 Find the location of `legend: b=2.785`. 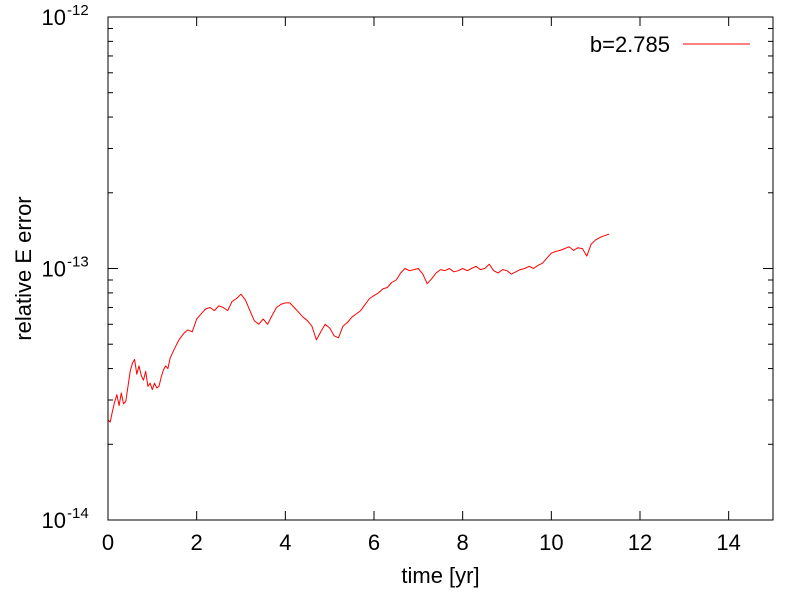

legend: b=2.785 is located at coordinates (670, 44).